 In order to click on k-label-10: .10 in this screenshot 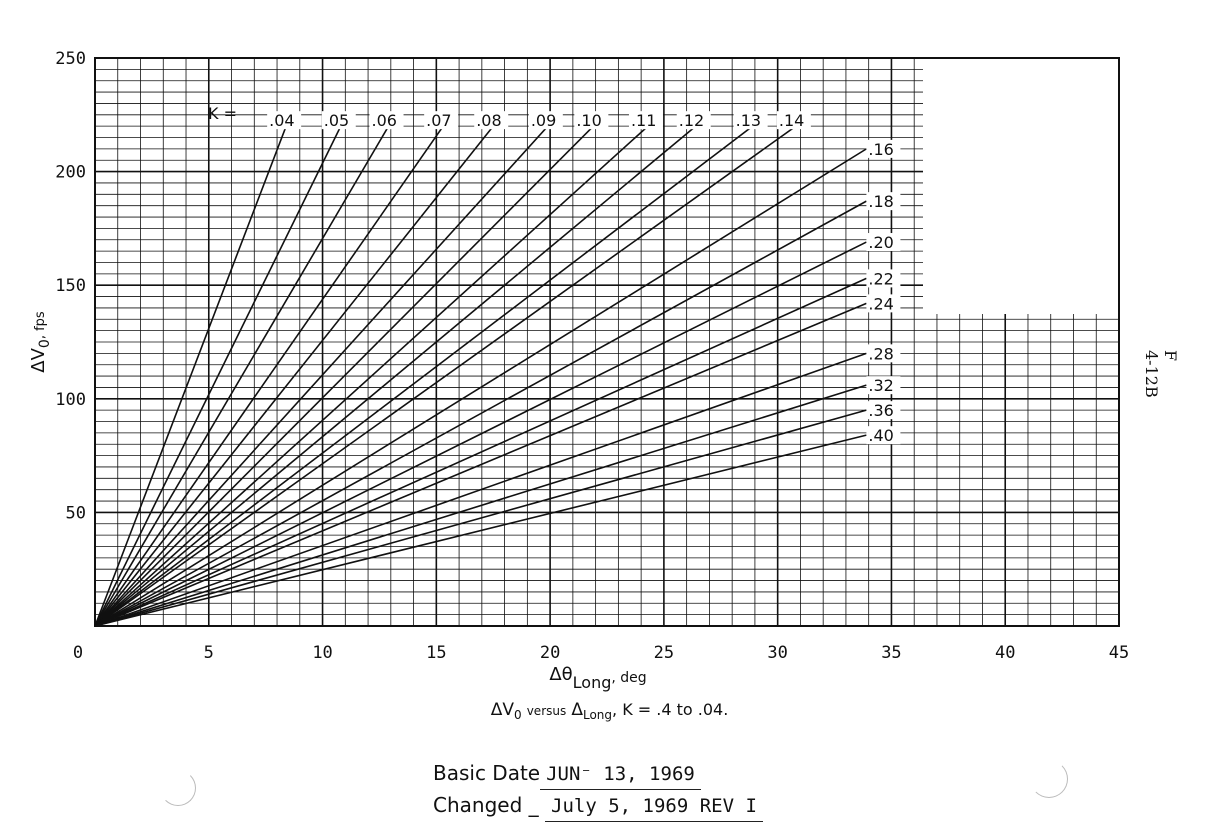, I will do `click(588, 120)`.